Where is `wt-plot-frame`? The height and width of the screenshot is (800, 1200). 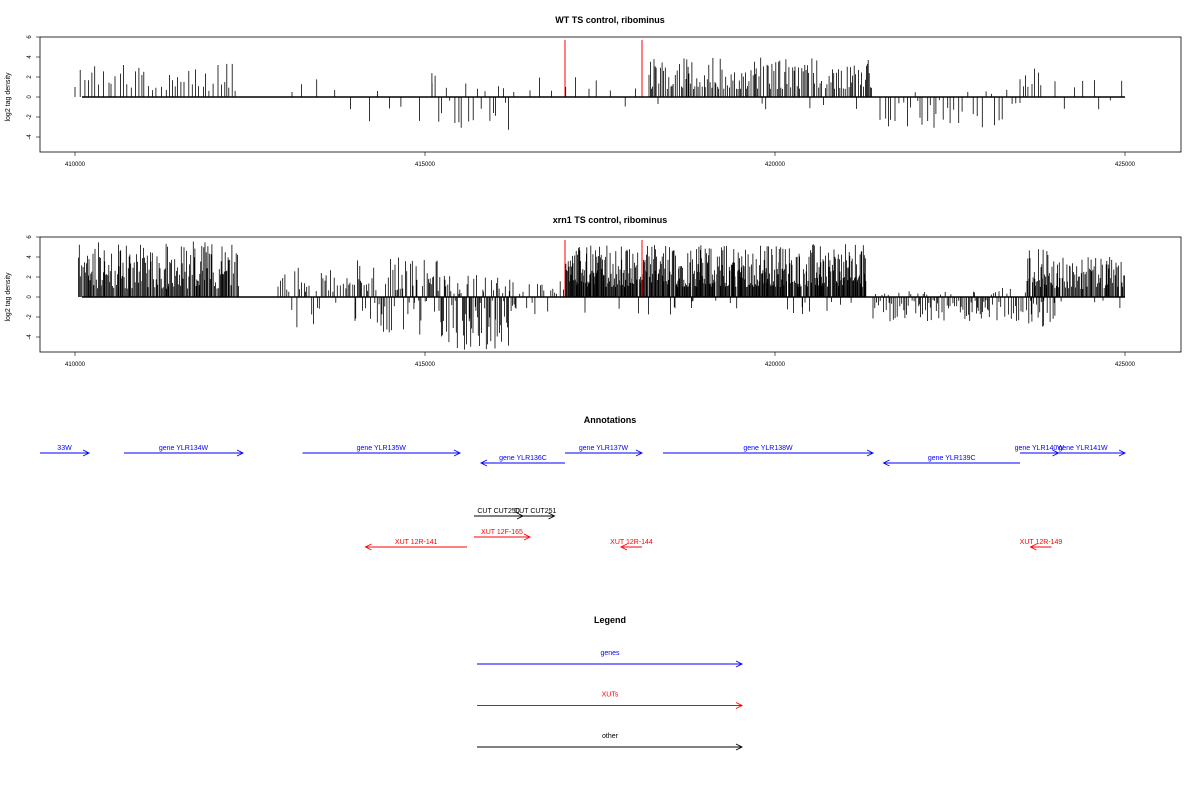
wt-plot-frame is located at coordinates (610, 94).